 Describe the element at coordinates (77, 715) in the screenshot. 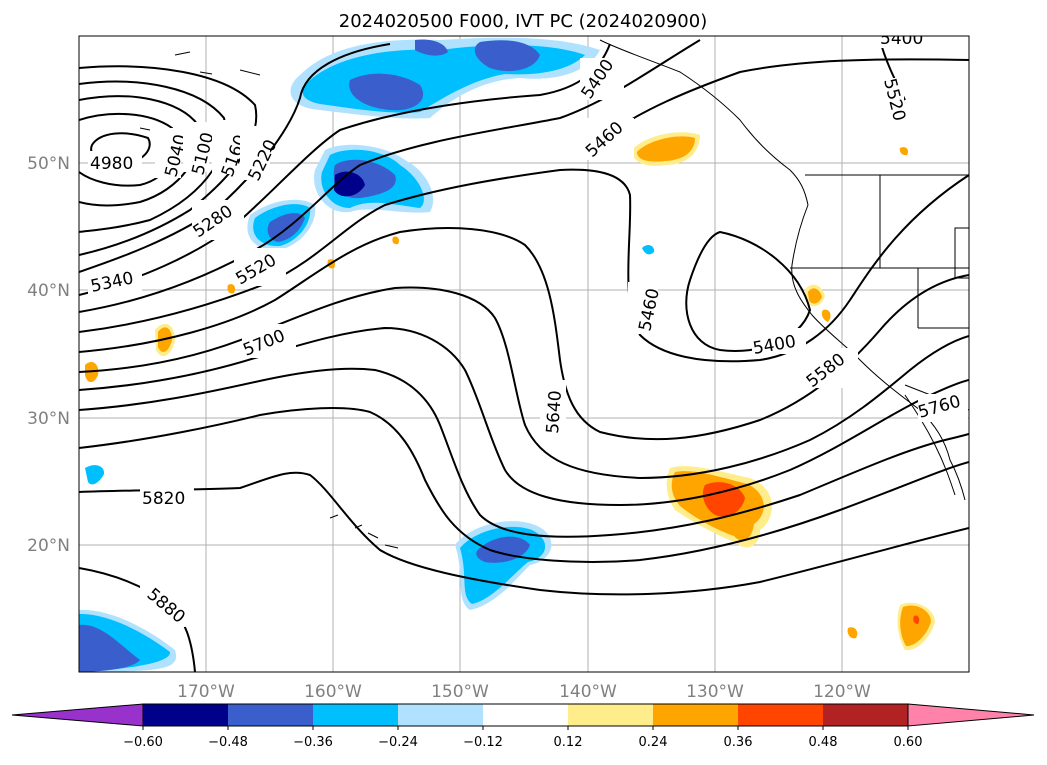

I see `colorbar-extend-low` at that location.